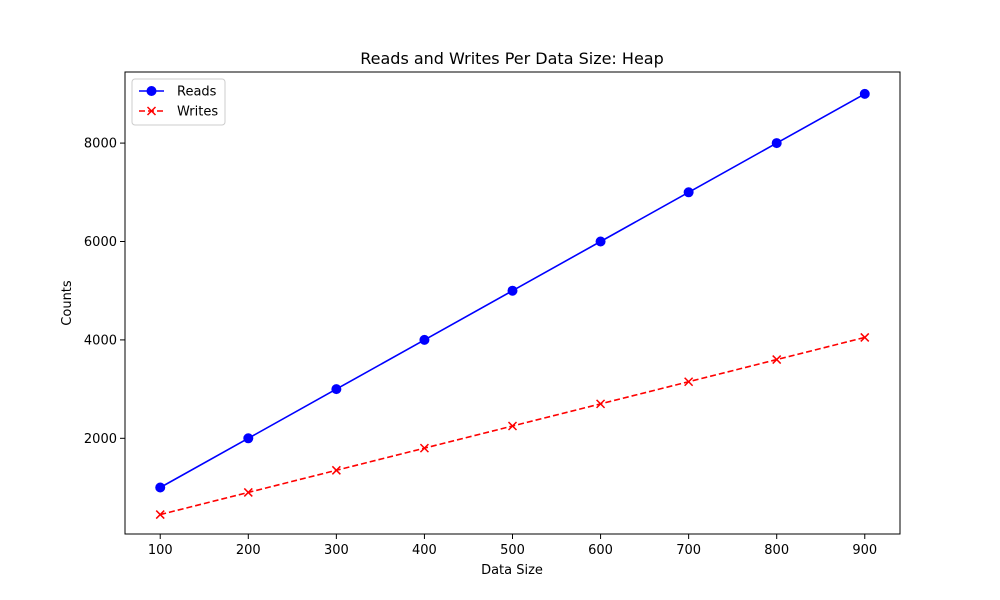 The width and height of the screenshot is (1000, 600). Describe the element at coordinates (100, 242) in the screenshot. I see `y-tick-label: 6000` at that location.